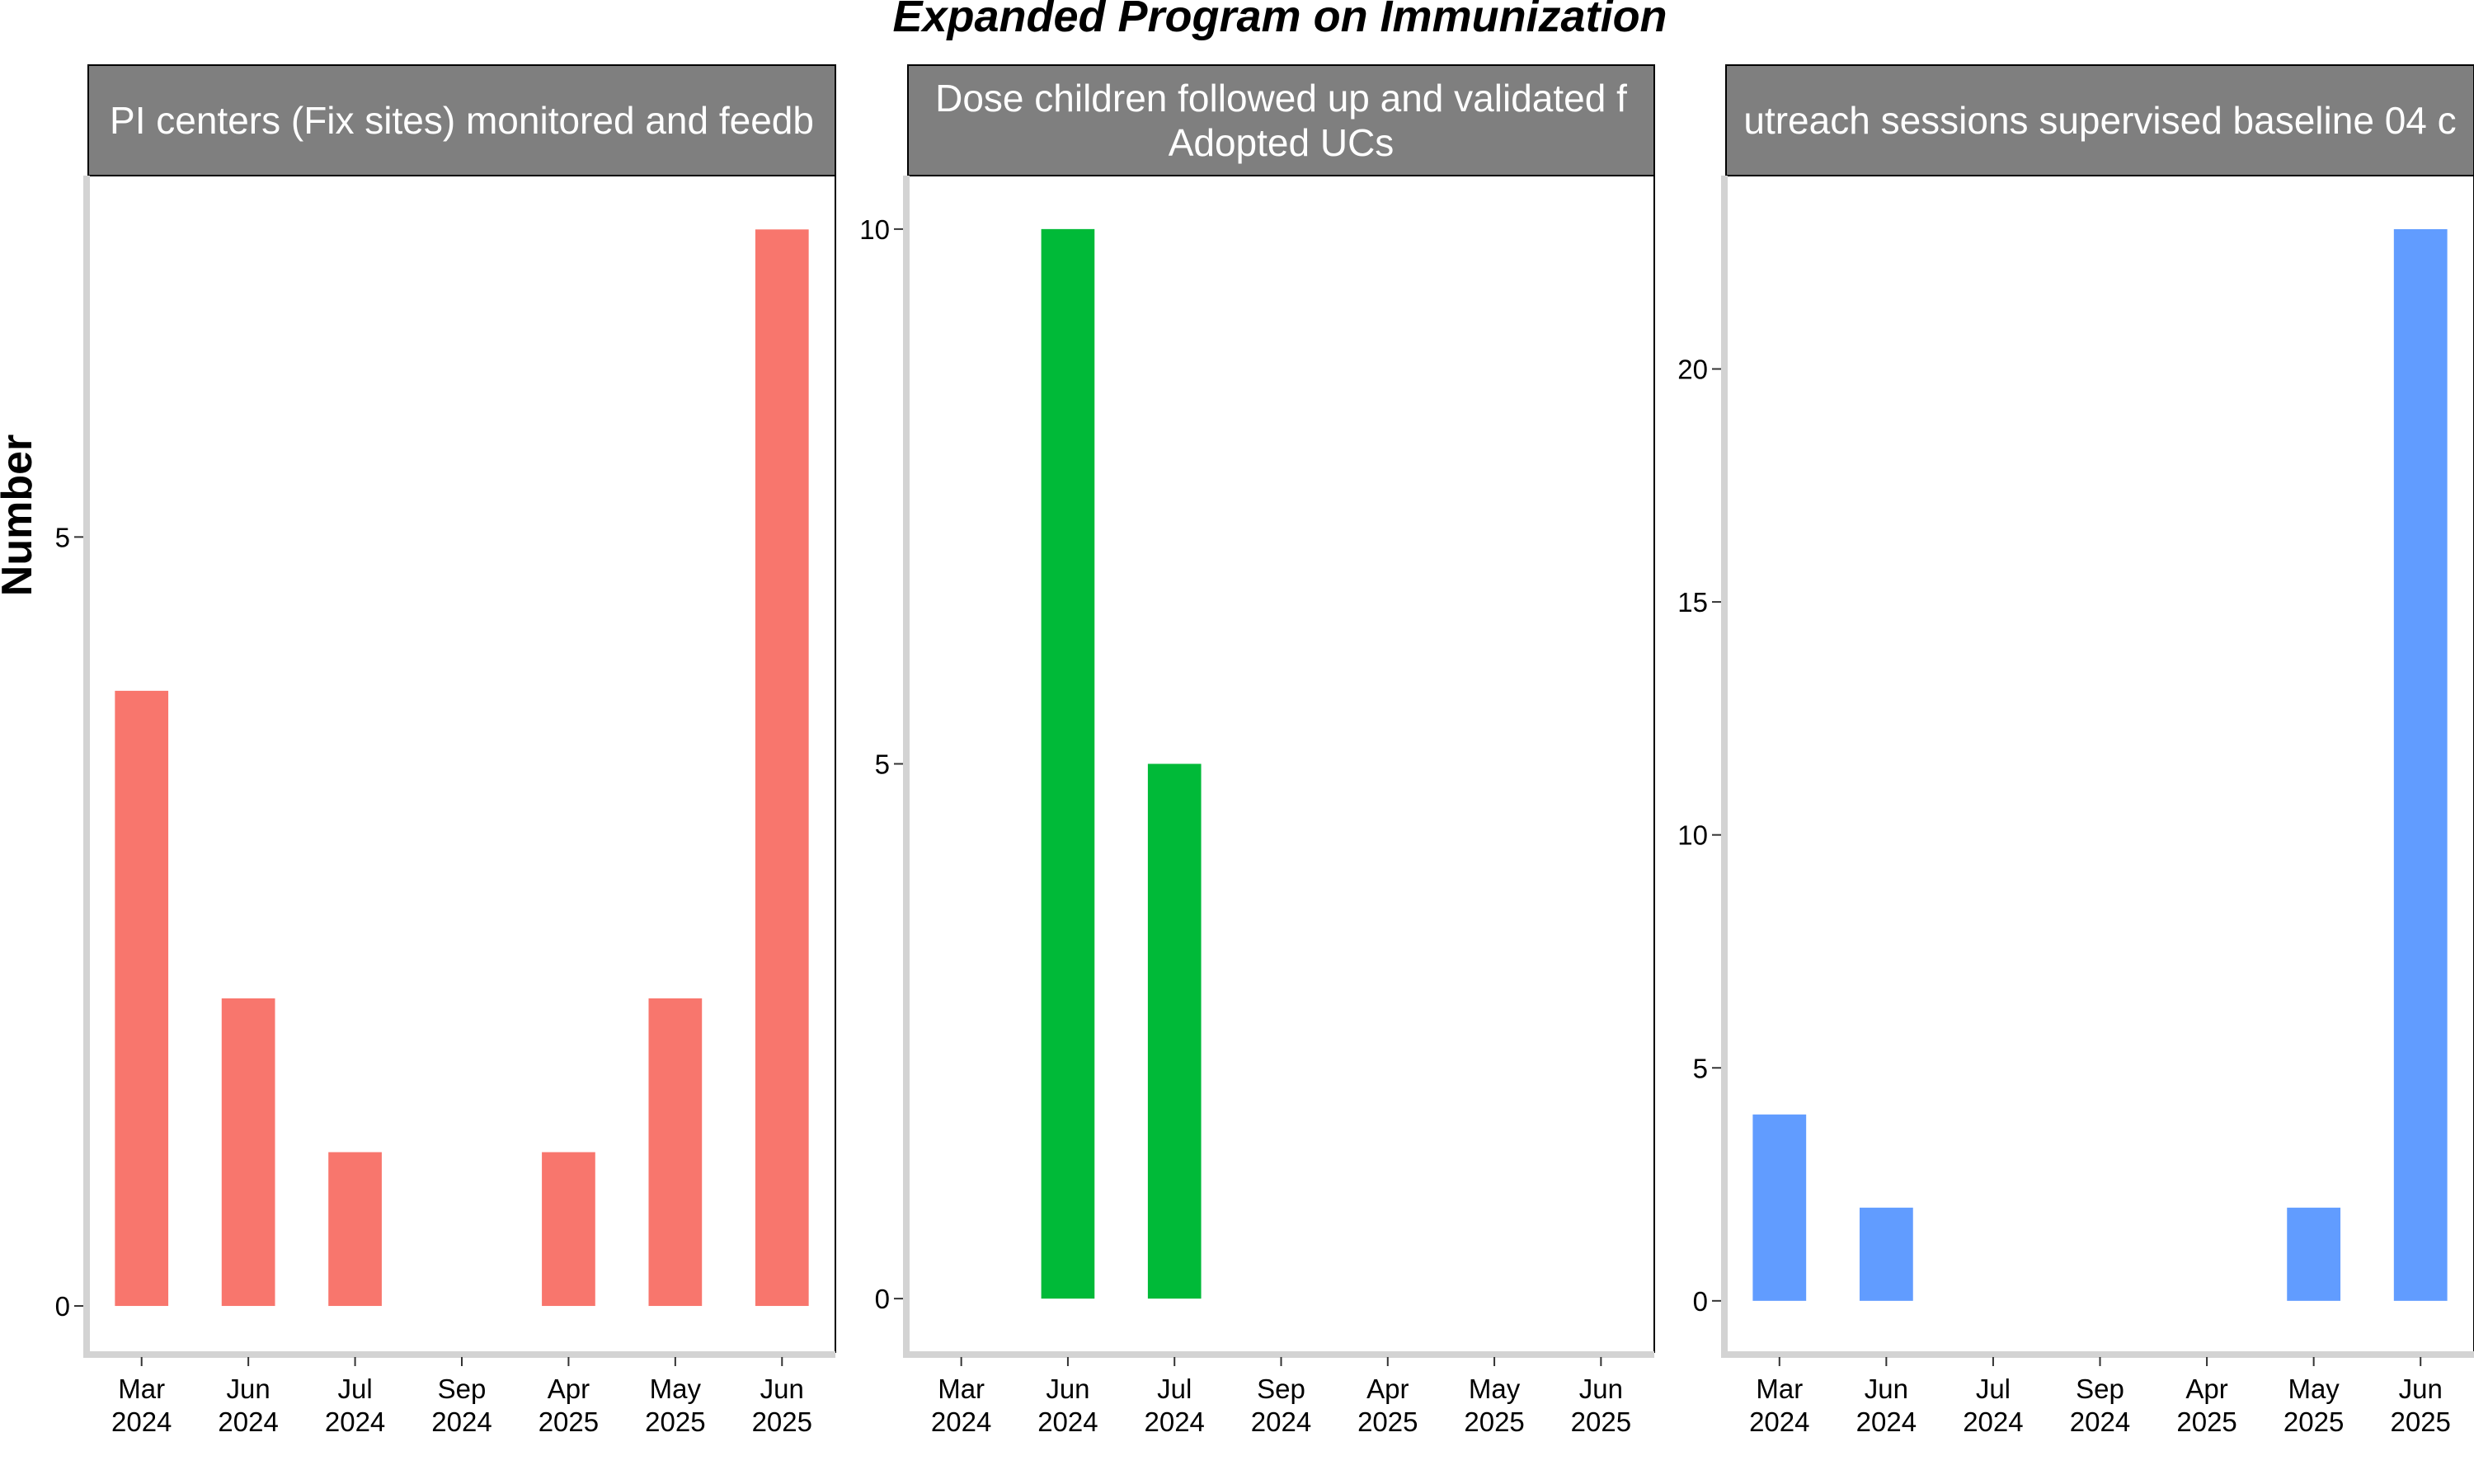 This screenshot has width=2474, height=1484. What do you see at coordinates (1282, 142) in the screenshot?
I see `facet-strip-title-line: Adopted UCs` at bounding box center [1282, 142].